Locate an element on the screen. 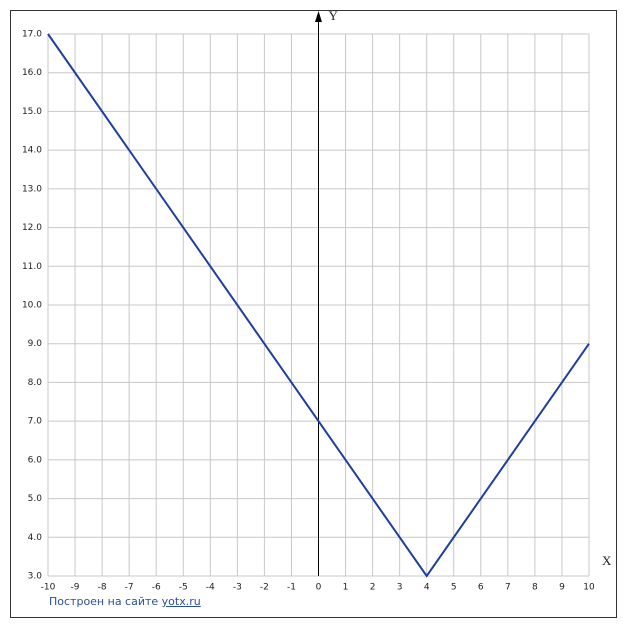 The height and width of the screenshot is (630, 627). y-tick-label: 13.0 is located at coordinates (32, 189).